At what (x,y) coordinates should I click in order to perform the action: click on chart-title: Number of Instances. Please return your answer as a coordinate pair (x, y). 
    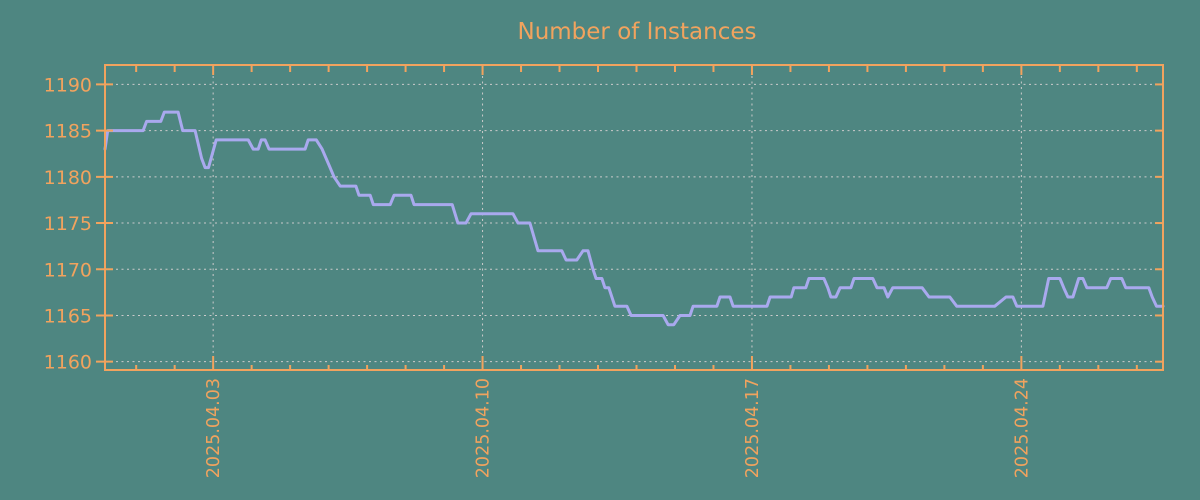
    Looking at the image, I should click on (637, 32).